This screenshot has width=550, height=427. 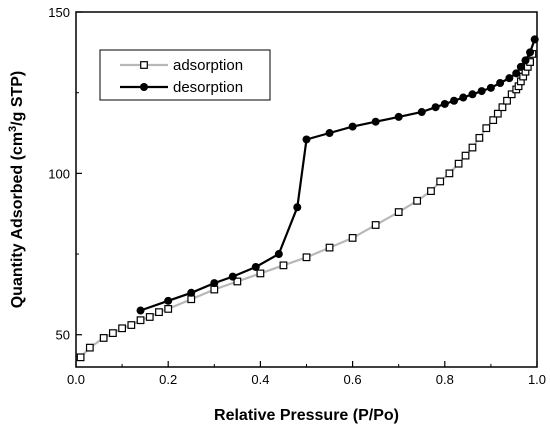 I want to click on x-tick-label: 0.8, so click(x=445, y=379).